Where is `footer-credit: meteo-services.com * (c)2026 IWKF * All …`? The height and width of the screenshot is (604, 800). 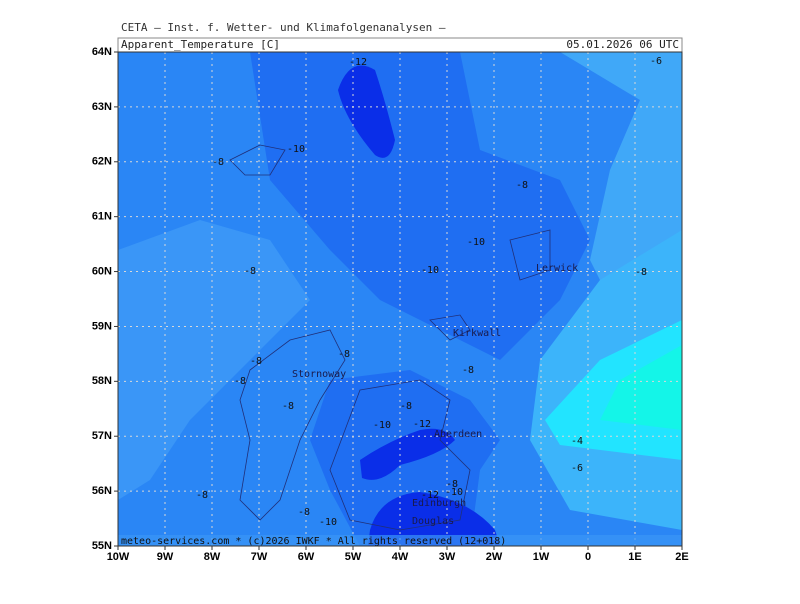 footer-credit: meteo-services.com * (c)2026 IWKF * All … is located at coordinates (313, 541).